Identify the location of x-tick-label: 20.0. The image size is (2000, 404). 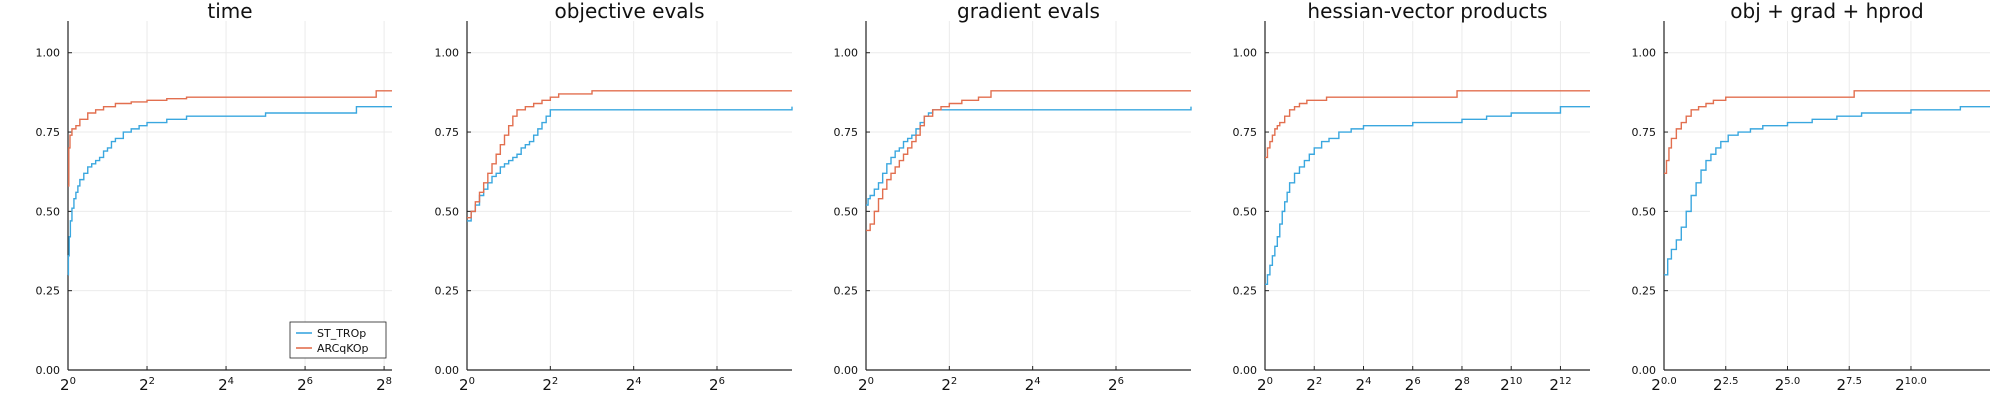
(1663, 385).